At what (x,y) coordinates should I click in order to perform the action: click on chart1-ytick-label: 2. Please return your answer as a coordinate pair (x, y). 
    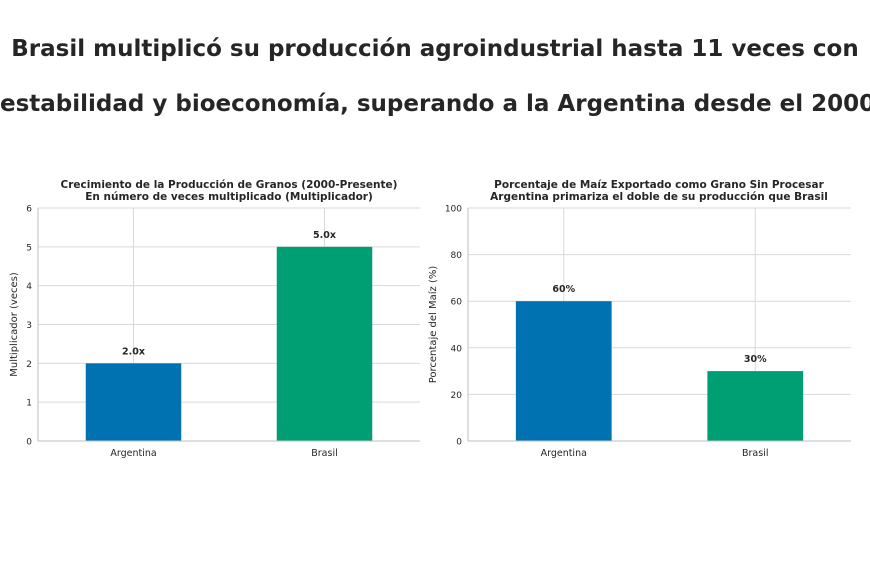
    Looking at the image, I should click on (29, 365).